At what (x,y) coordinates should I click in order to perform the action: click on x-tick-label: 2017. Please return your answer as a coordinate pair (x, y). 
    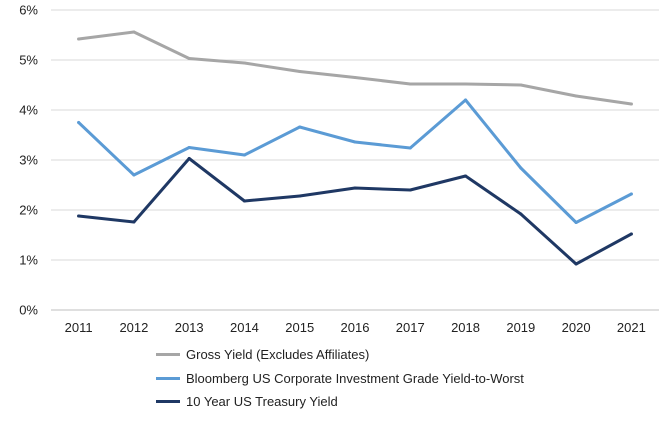
    Looking at the image, I should click on (410, 327).